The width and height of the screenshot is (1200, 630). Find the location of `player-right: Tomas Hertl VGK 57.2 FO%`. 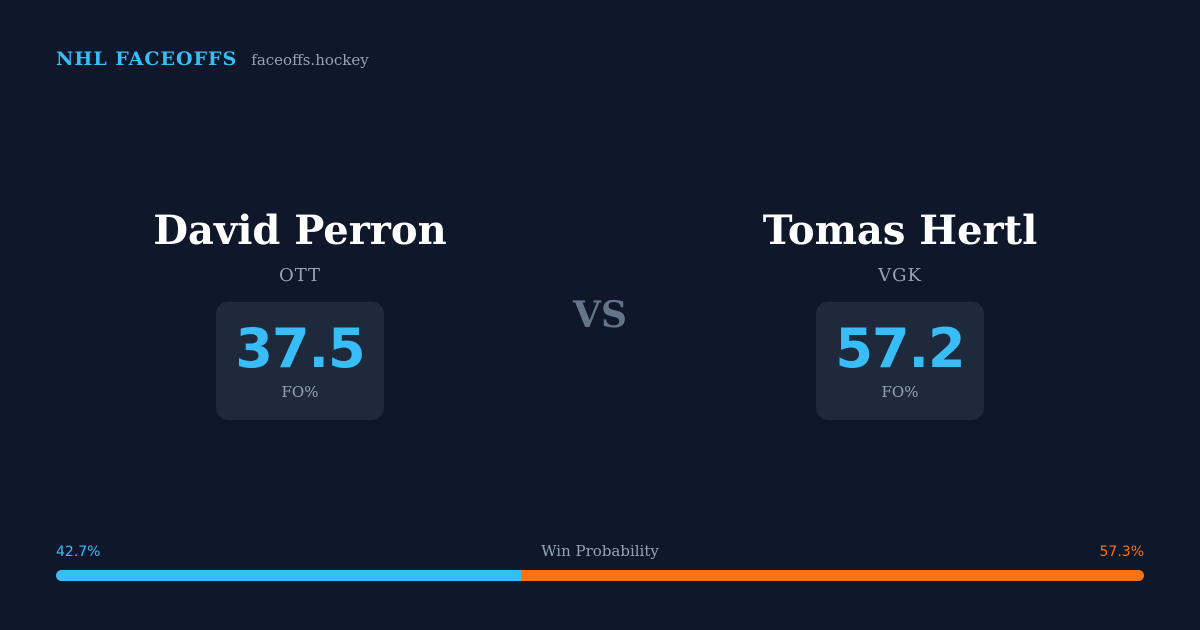

player-right: Tomas Hertl VGK 57.2 FO% is located at coordinates (900, 312).